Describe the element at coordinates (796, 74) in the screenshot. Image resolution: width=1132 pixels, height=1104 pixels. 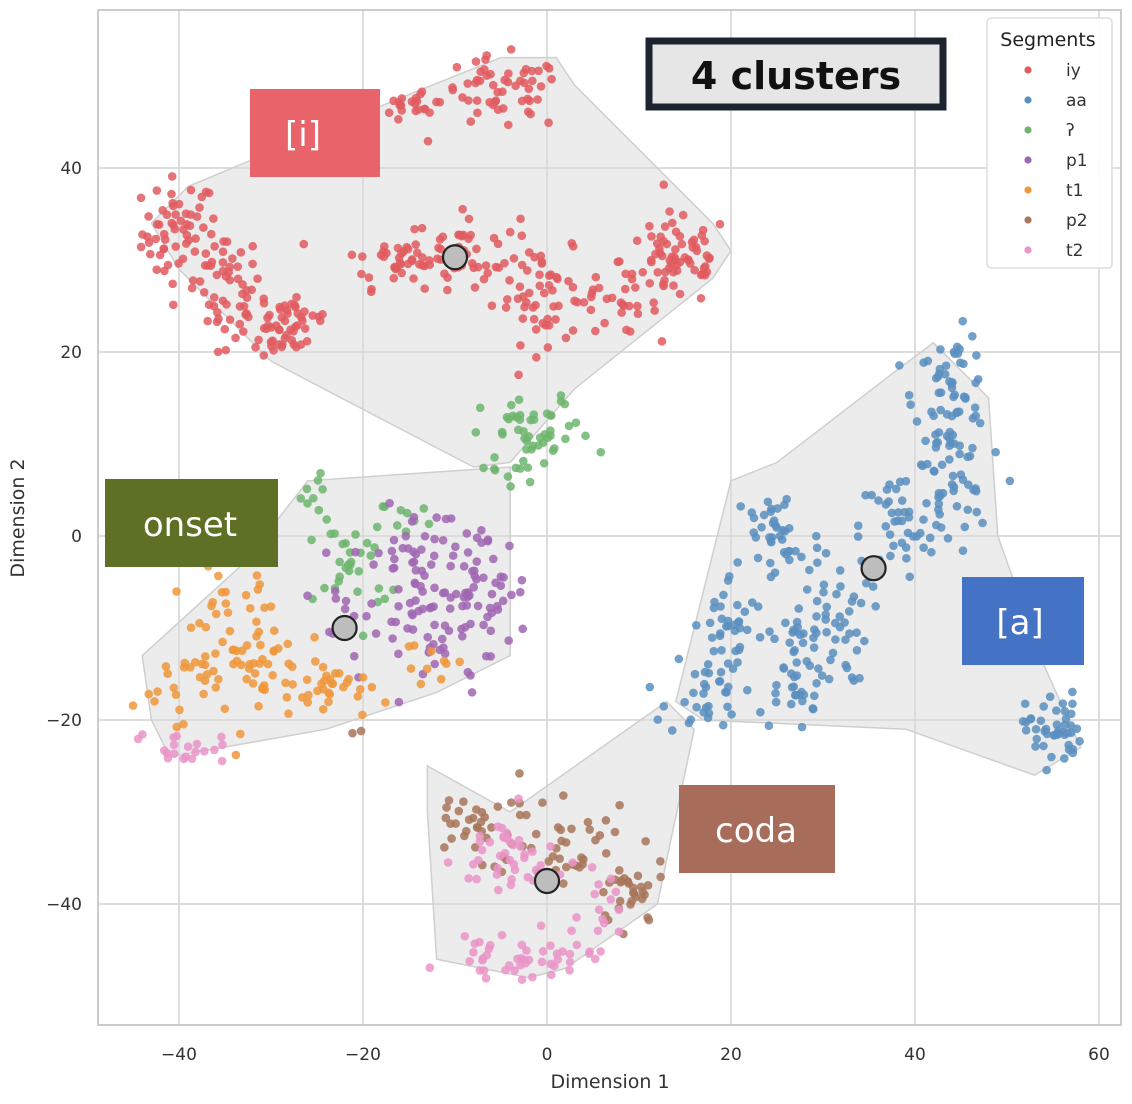
I see `title-box-frame` at that location.